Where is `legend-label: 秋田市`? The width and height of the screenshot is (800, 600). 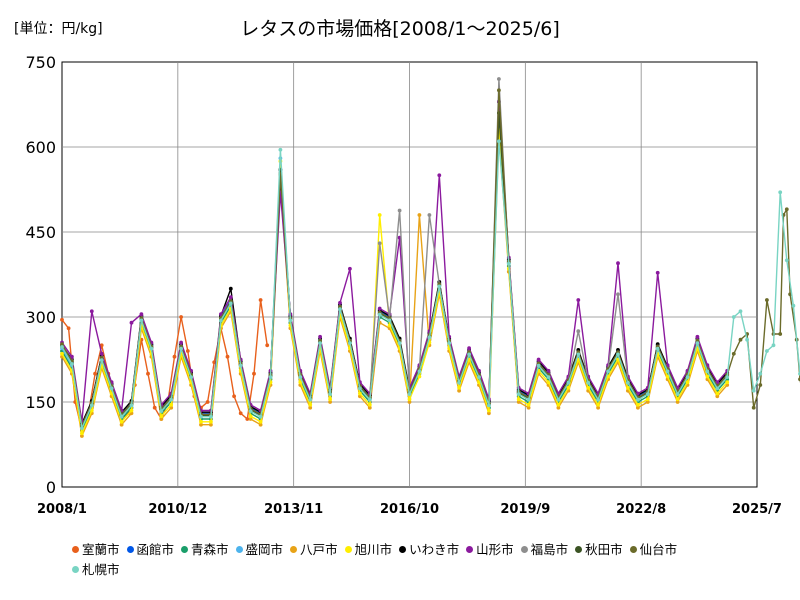 legend-label: 秋田市 is located at coordinates (604, 549).